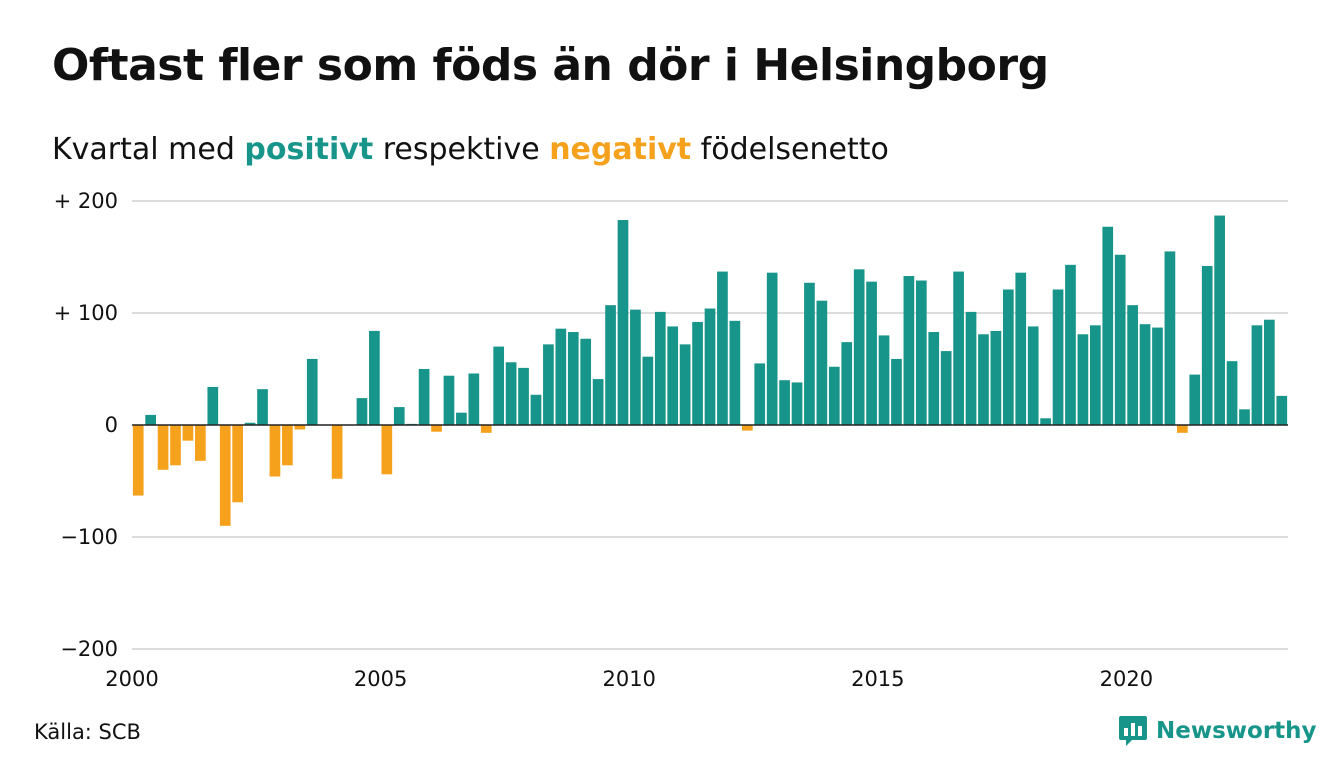  Describe the element at coordinates (877, 679) in the screenshot. I see `x-tick-label: 2015` at that location.